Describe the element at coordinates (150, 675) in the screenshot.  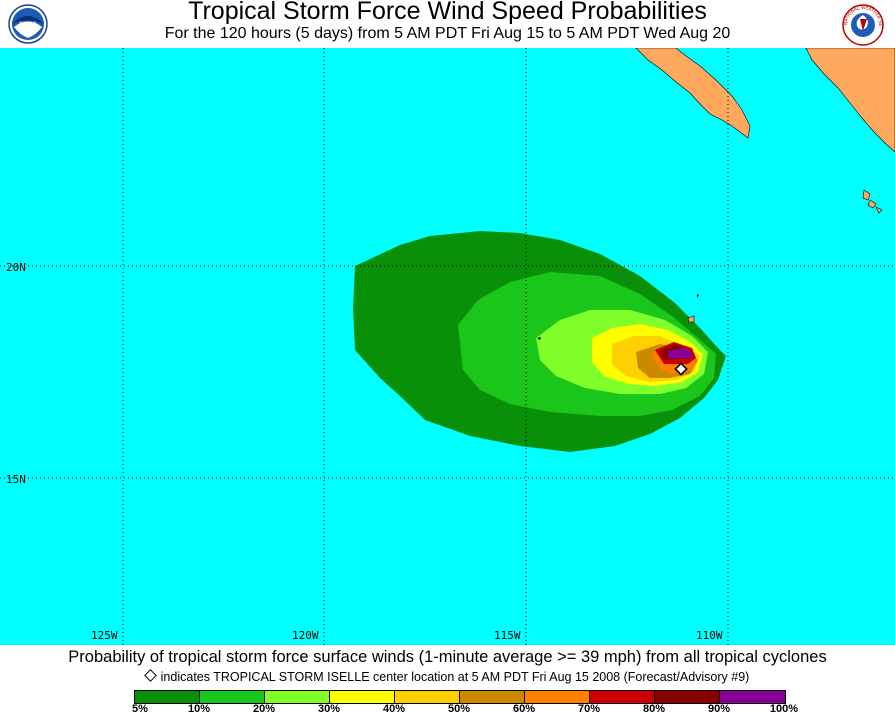
I see `diamond-icon` at that location.